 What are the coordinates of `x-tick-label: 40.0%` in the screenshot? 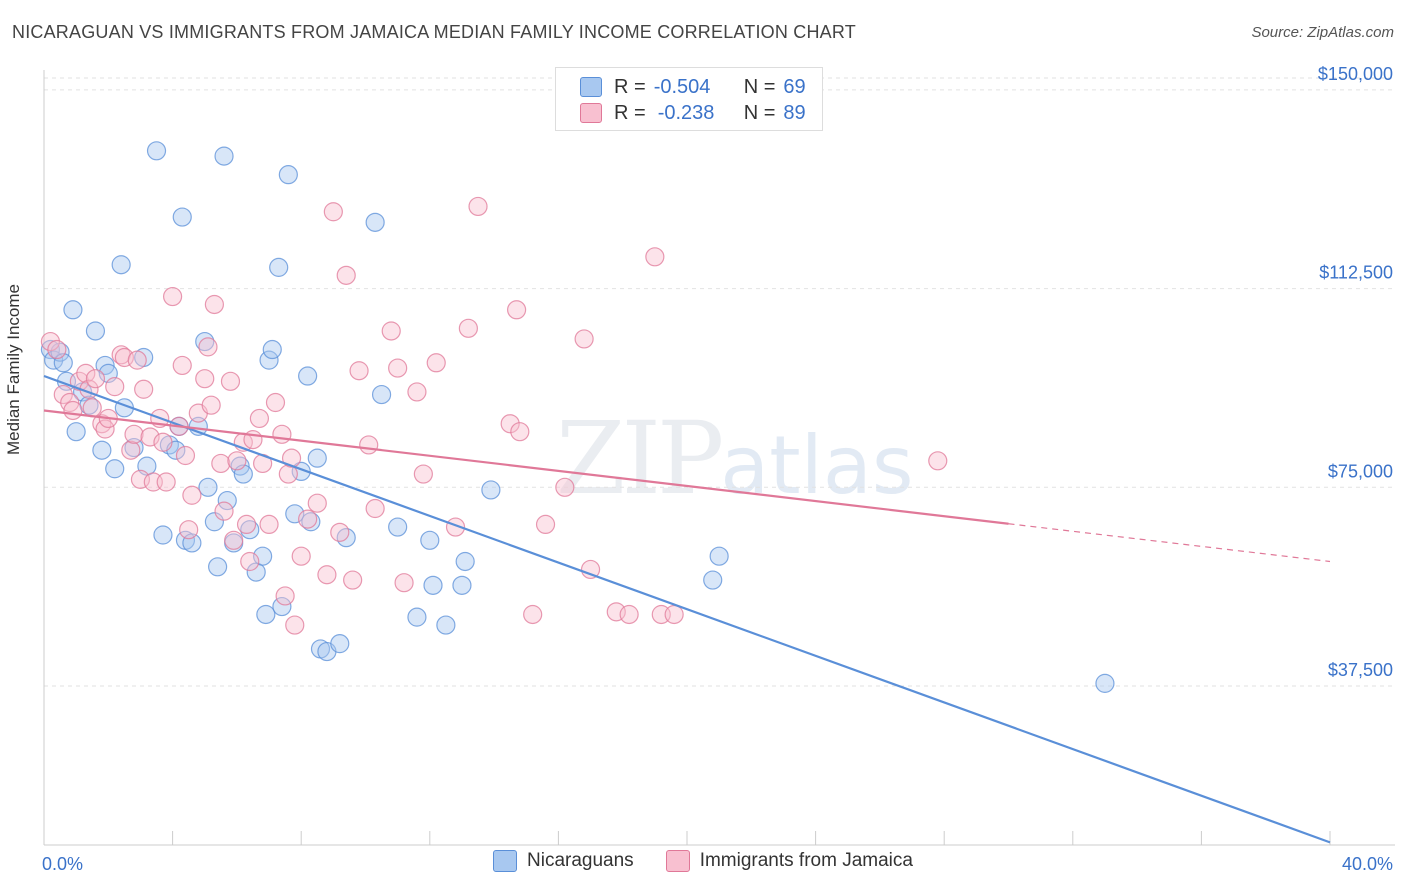 It's located at (1367, 864).